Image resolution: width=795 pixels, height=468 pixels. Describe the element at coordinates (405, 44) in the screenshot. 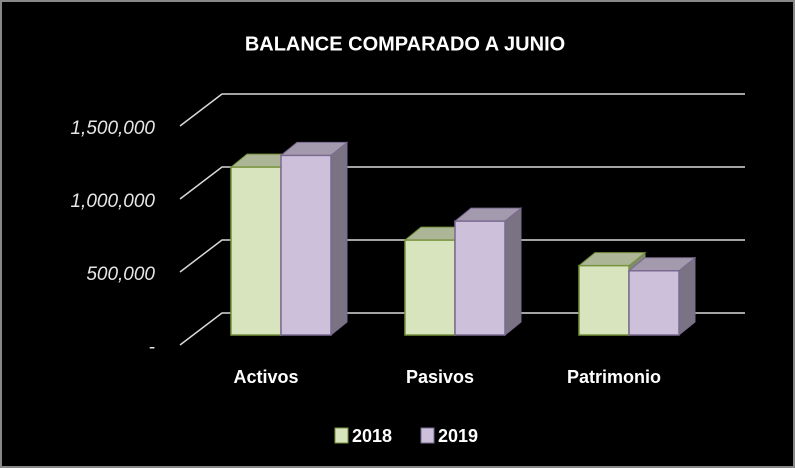

I see `chart-title: BALANCE COMPARADO A JUNIO` at that location.